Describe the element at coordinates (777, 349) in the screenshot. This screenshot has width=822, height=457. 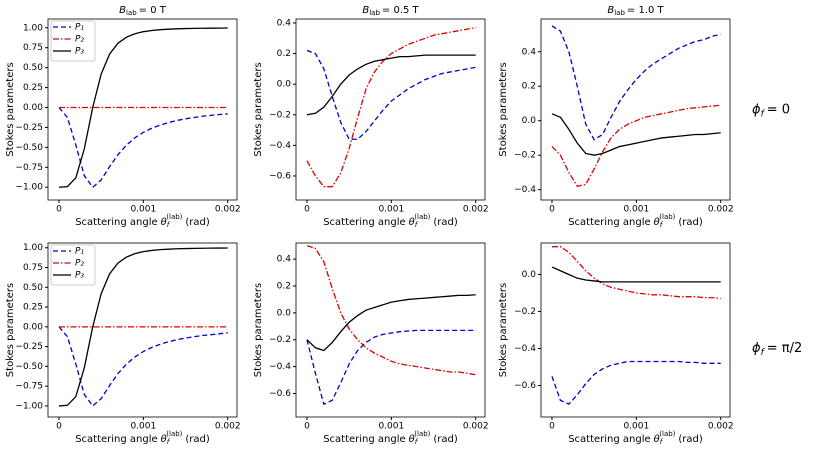
I see `row-label: ϕf = π/2` at that location.